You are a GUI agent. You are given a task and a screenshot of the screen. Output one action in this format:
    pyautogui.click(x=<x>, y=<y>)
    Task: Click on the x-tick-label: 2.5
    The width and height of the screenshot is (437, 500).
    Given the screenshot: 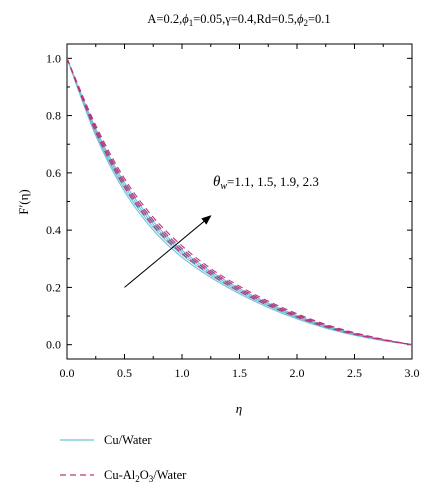 What is the action you would take?
    pyautogui.click(x=354, y=373)
    